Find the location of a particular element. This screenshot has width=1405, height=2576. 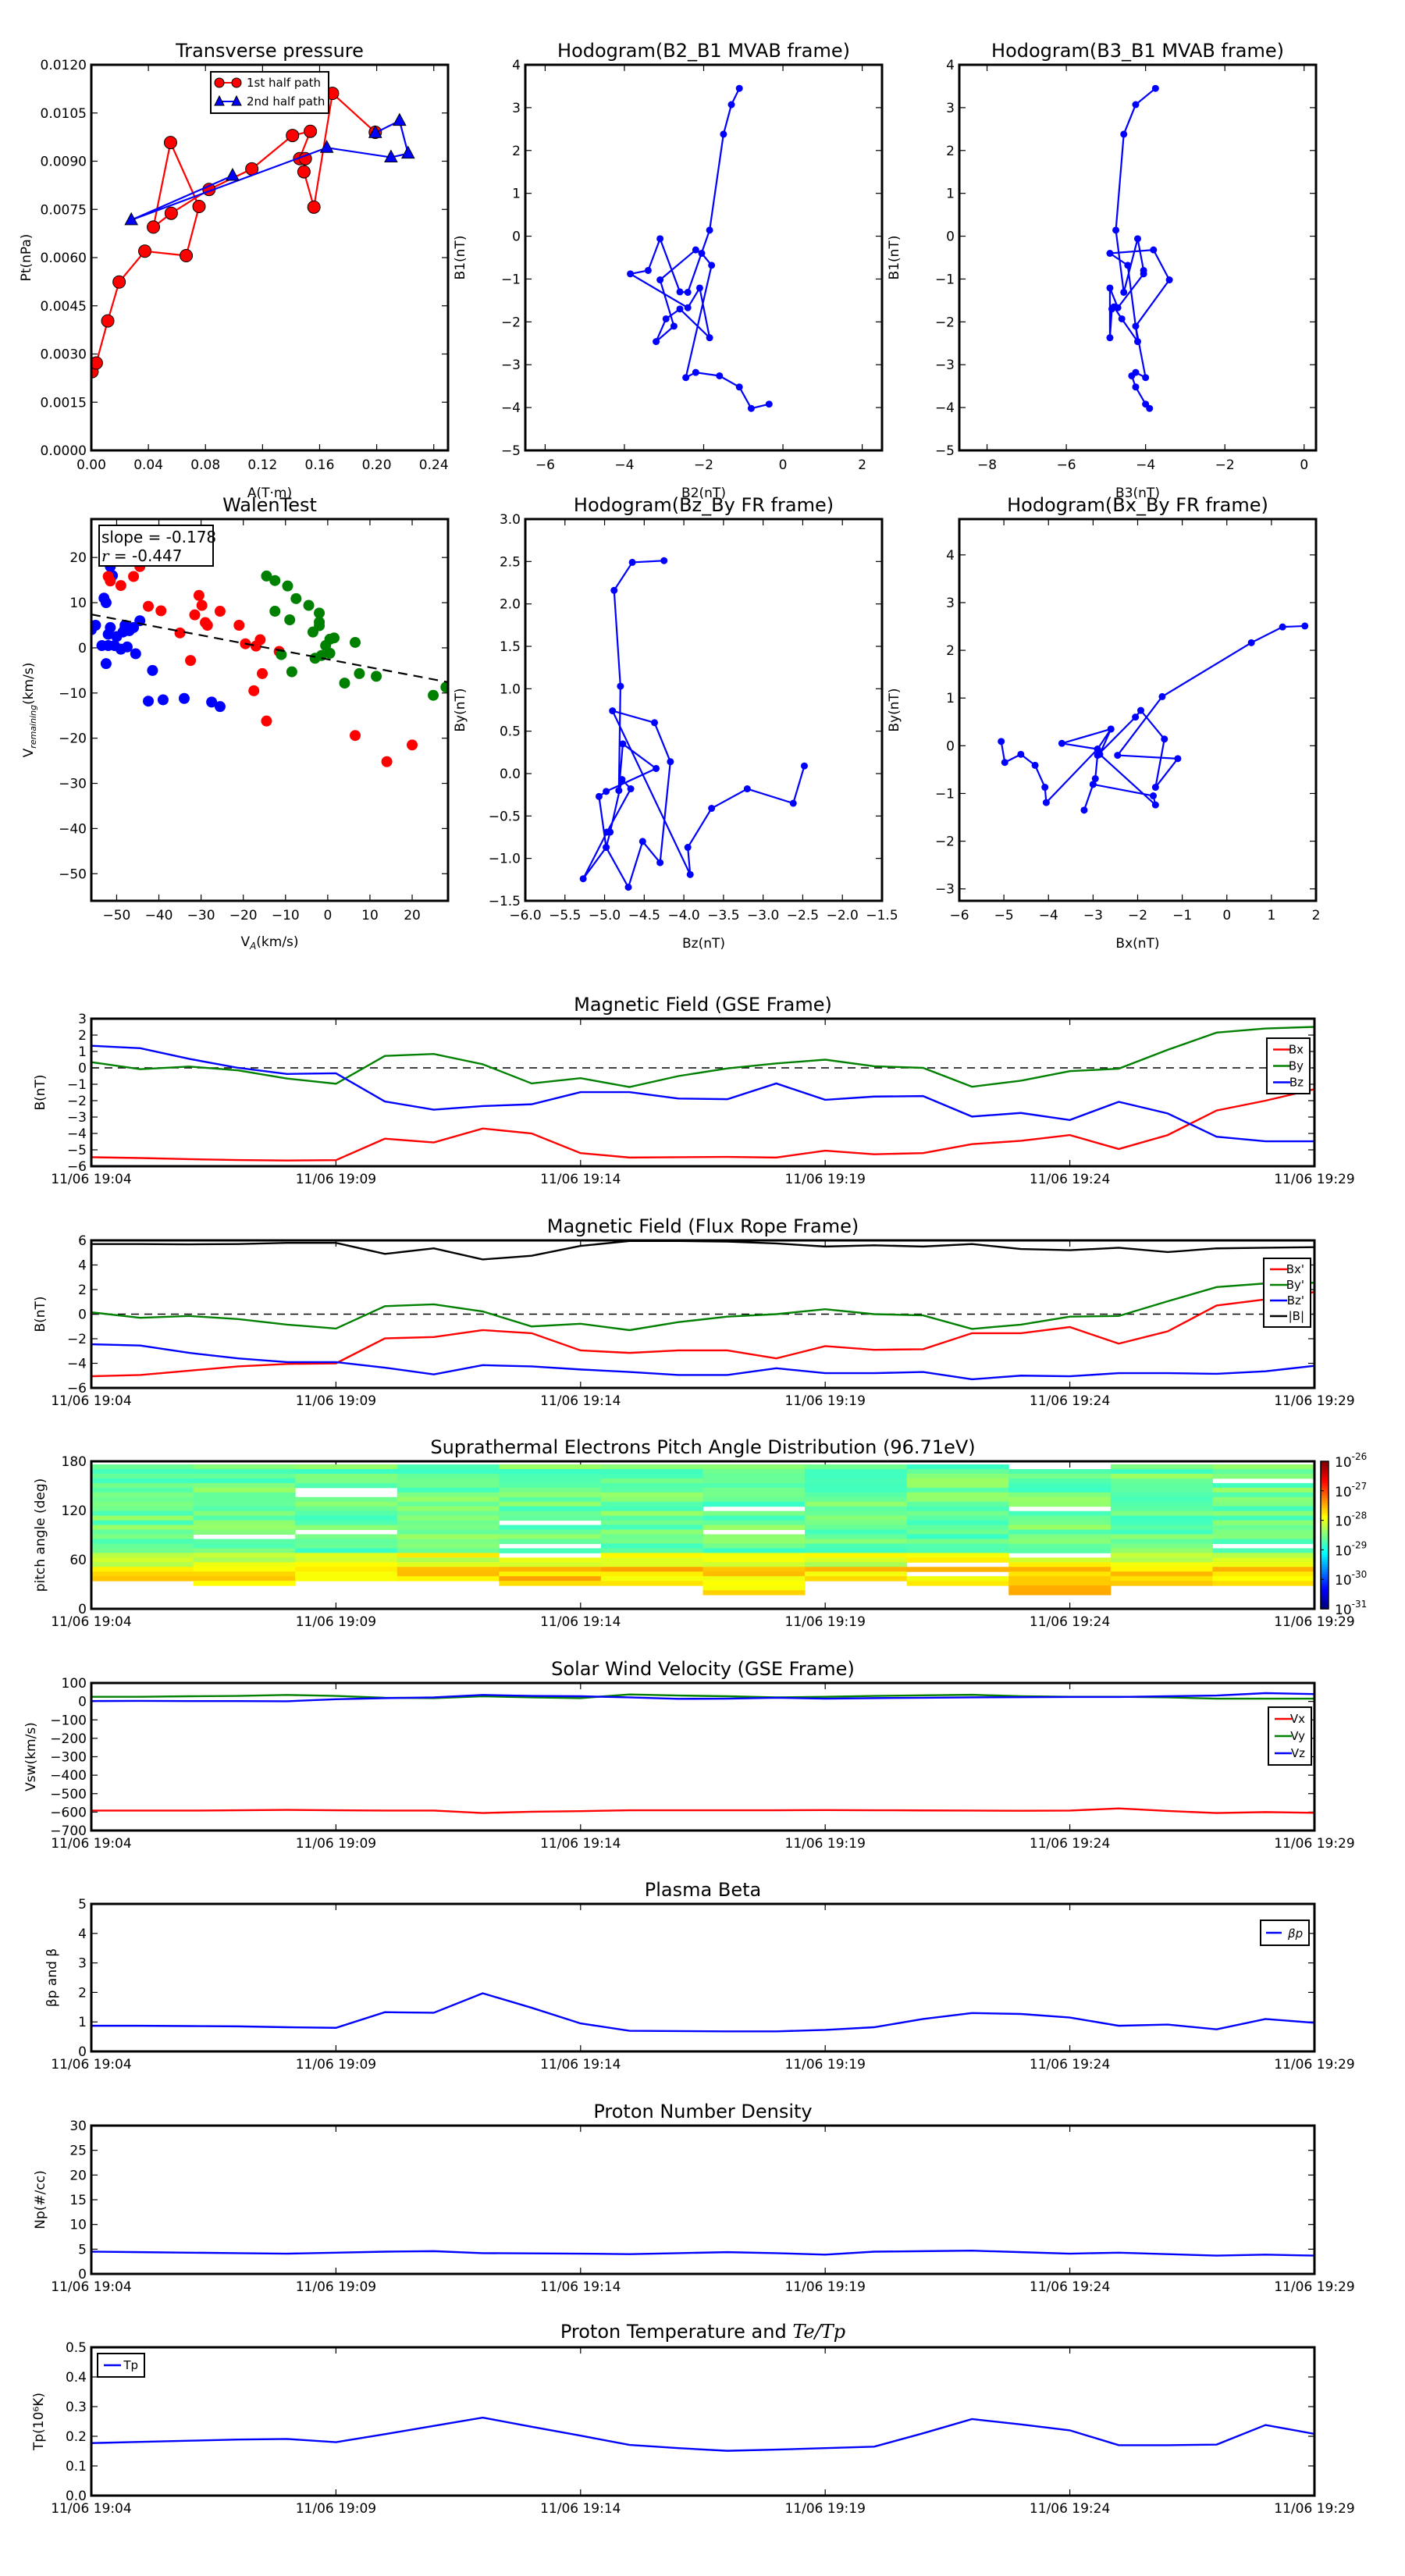

y-tick-label: −2 is located at coordinates (945, 842).